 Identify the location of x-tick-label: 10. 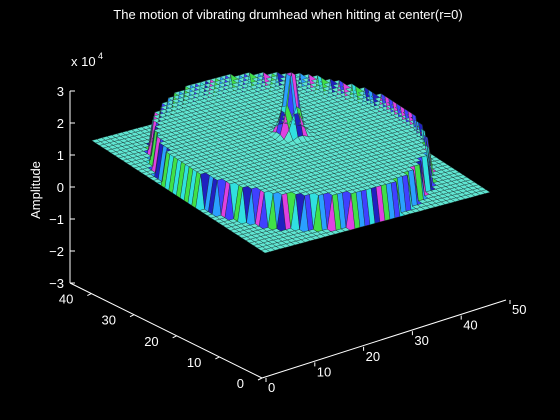
(324, 371).